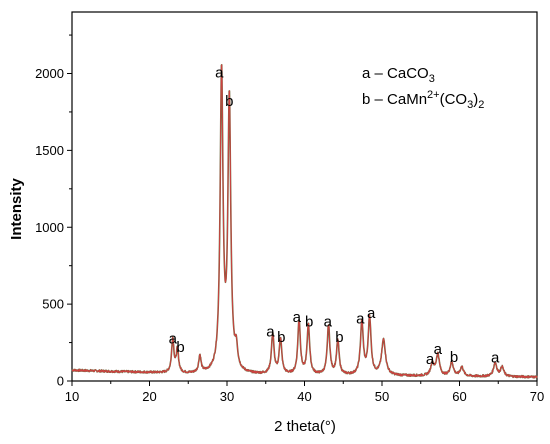 The image size is (550, 444). I want to click on y-tick-label: 1000, so click(49, 227).